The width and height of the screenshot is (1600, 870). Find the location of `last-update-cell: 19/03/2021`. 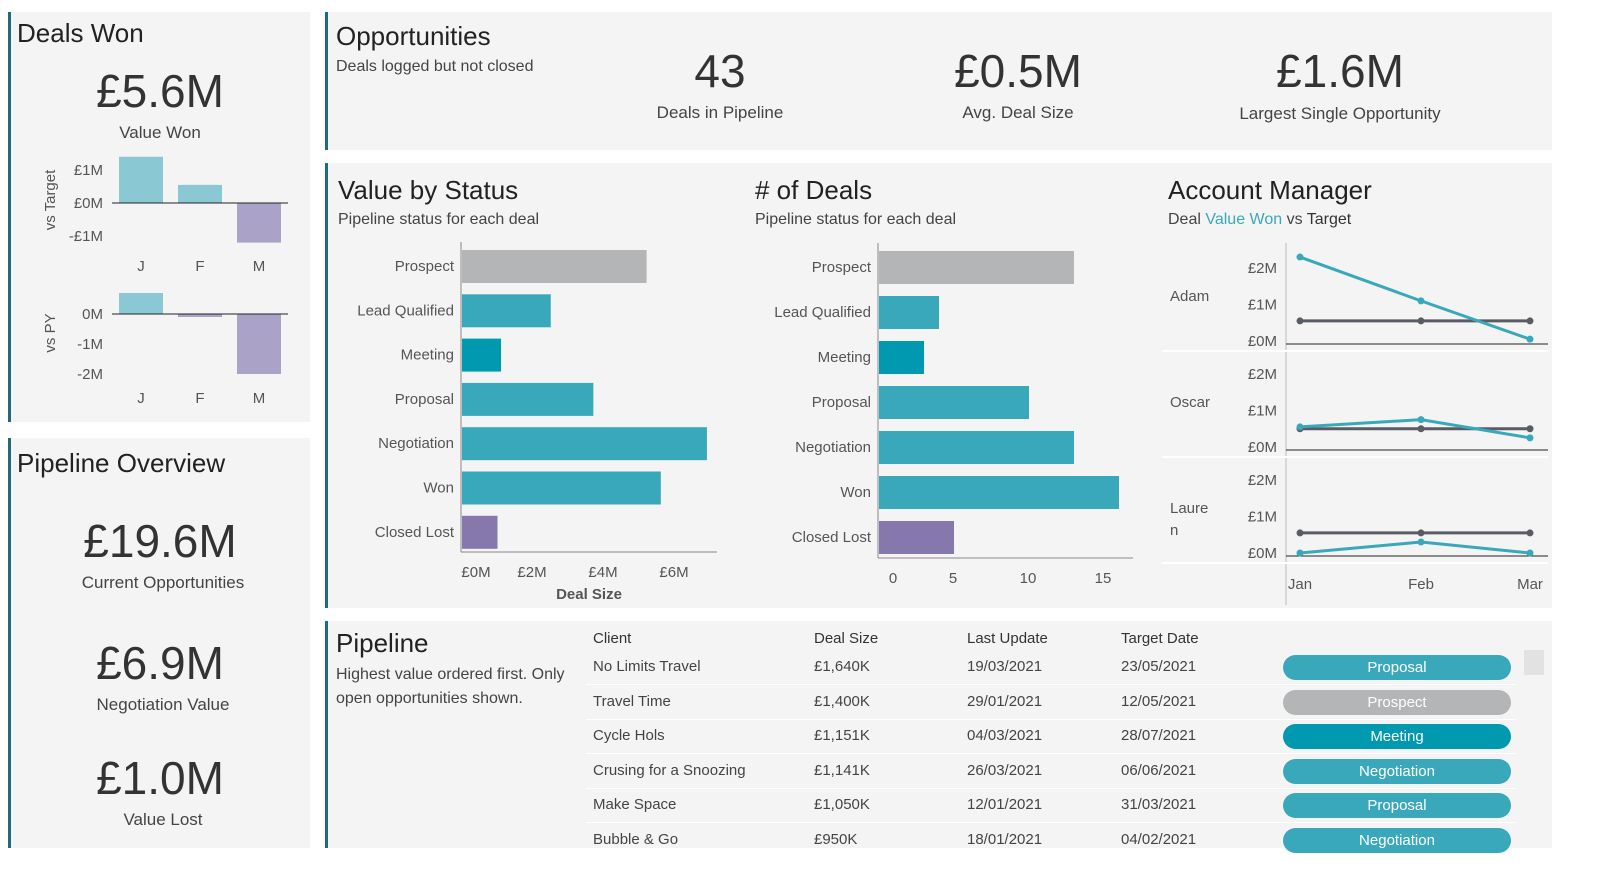

last-update-cell: 19/03/2021 is located at coordinates (1005, 666).